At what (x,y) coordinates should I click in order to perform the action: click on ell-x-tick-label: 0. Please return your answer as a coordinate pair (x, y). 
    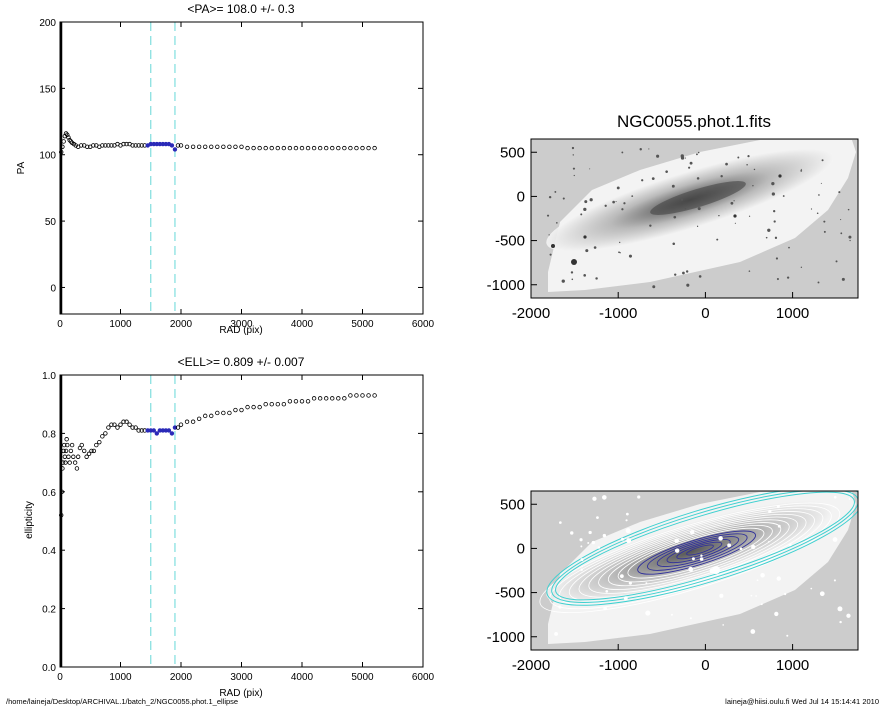
    Looking at the image, I should click on (60, 677).